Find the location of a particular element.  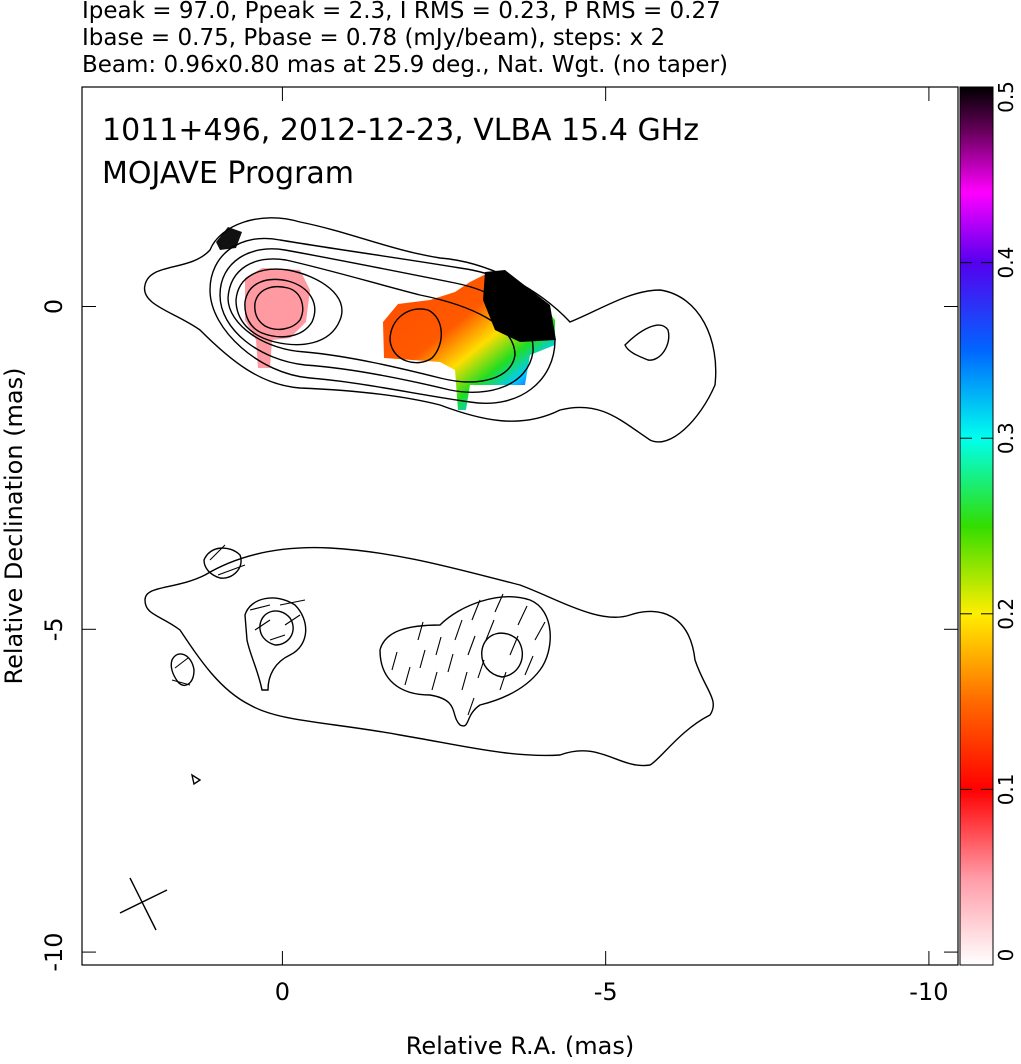

beam-major is located at coordinates (143, 901).